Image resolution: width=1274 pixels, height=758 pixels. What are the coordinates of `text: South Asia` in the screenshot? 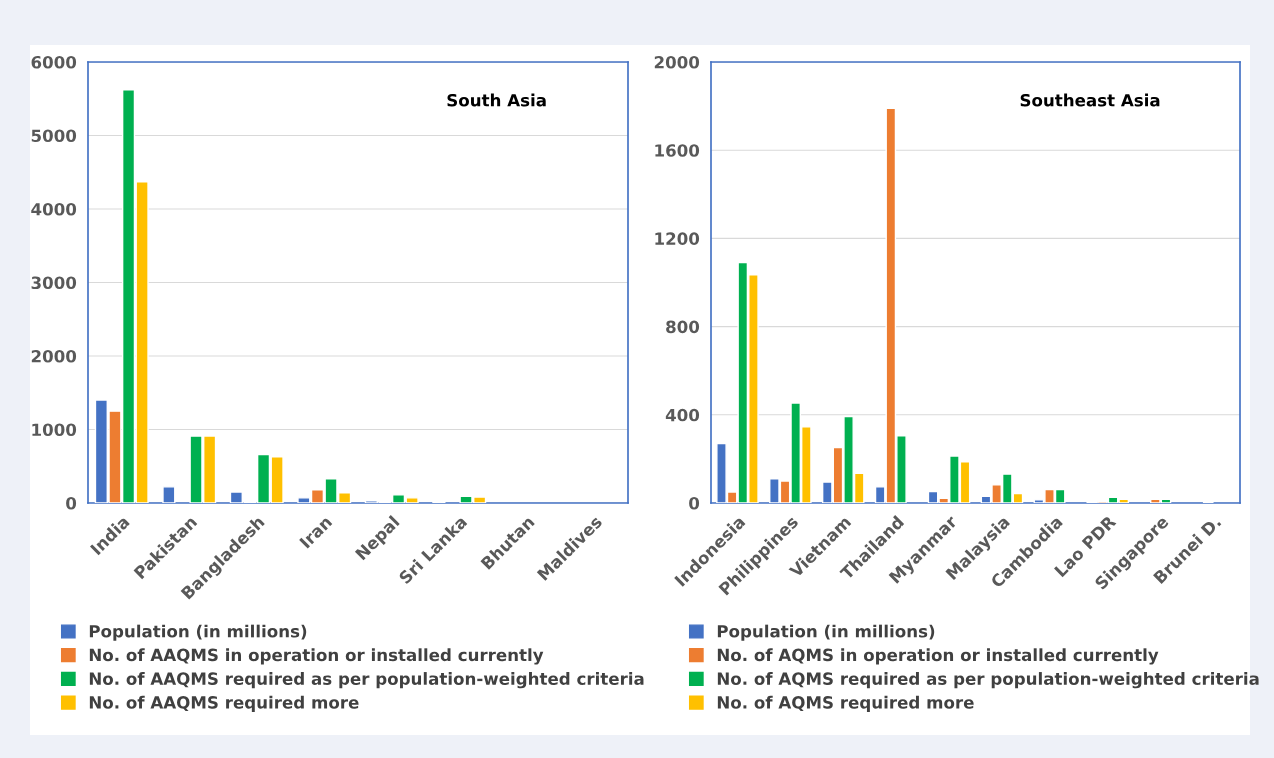 It's located at (496, 100).